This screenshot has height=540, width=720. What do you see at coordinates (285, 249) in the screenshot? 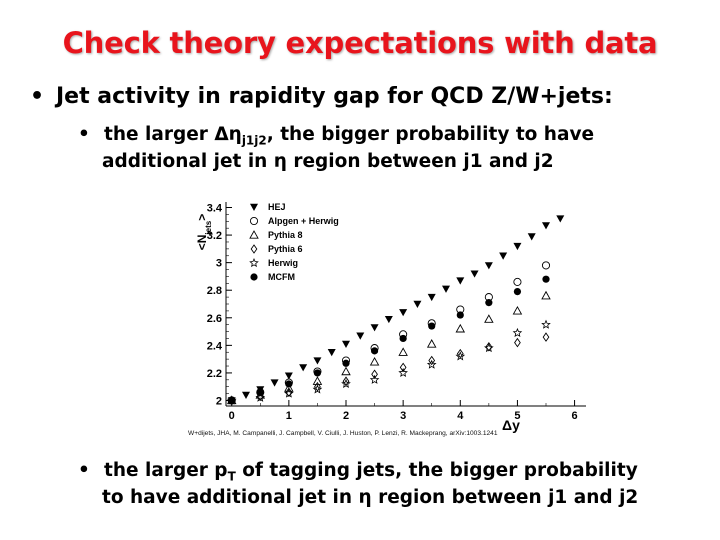
I see `legend-label-pythia-6: Pythia 6` at bounding box center [285, 249].